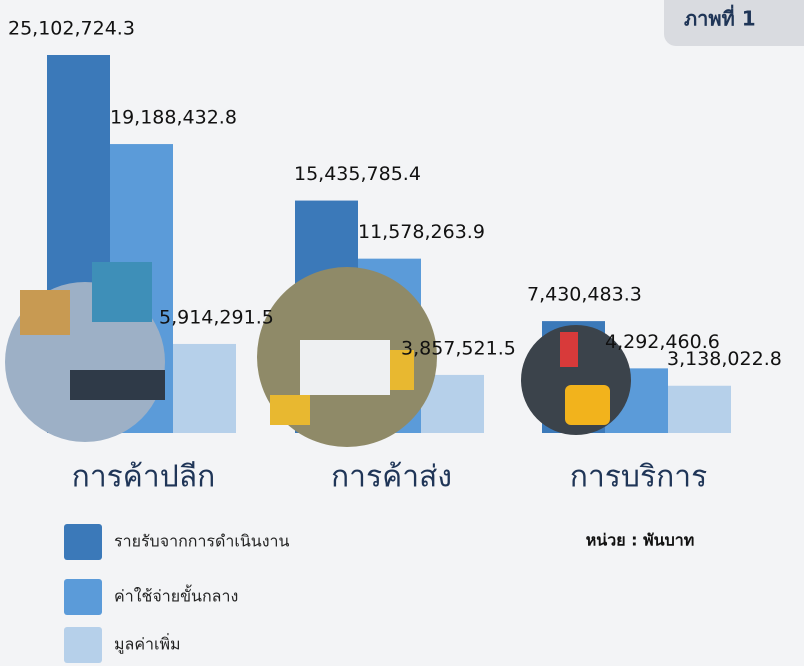 The width and height of the screenshot is (804, 666). What do you see at coordinates (720, 17) in the screenshot?
I see `title: ภาพที่ 1` at bounding box center [720, 17].